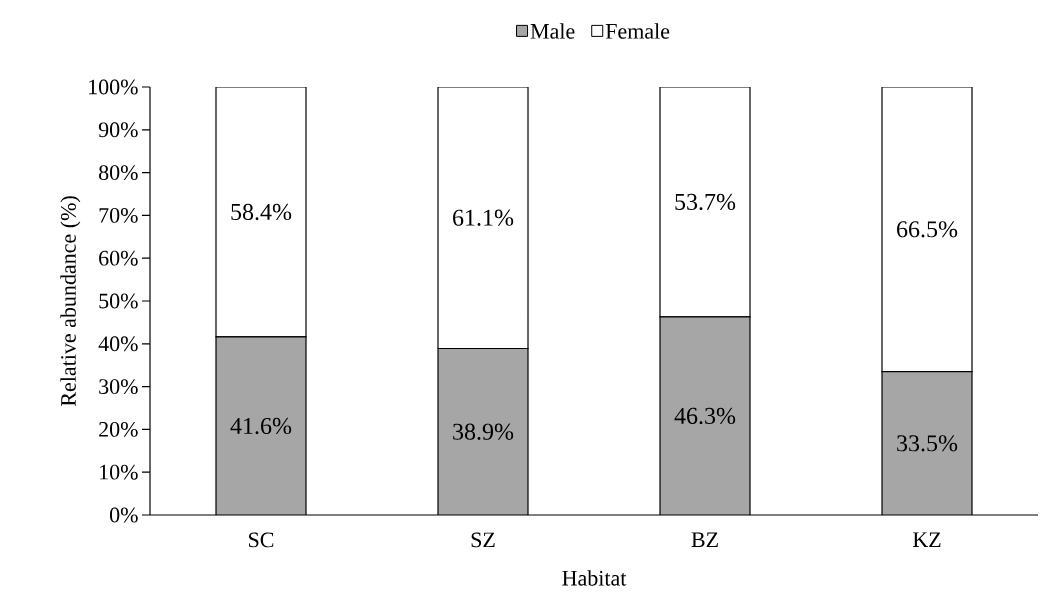 This screenshot has height=607, width=1049. What do you see at coordinates (124, 515) in the screenshot?
I see `y-tick-label: 0%` at bounding box center [124, 515].